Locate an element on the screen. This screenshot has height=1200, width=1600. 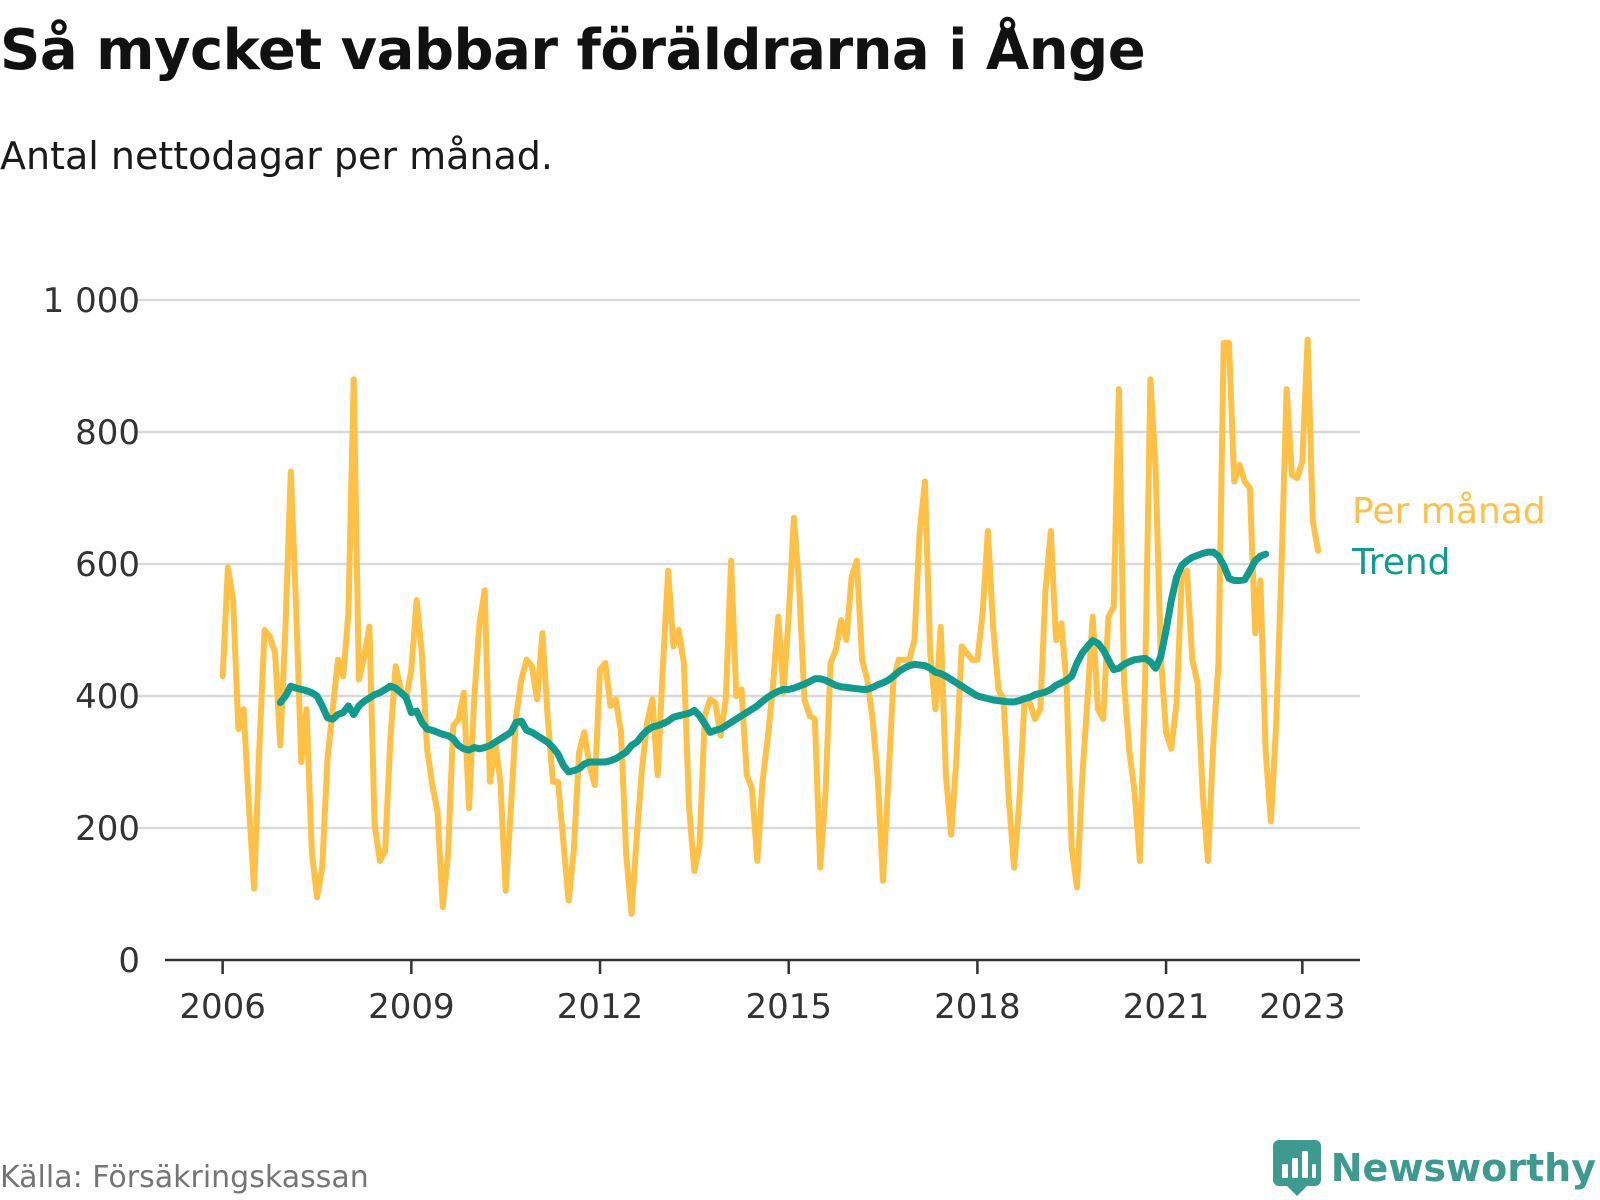
y-tick-label: 1 000 is located at coordinates (91, 301).